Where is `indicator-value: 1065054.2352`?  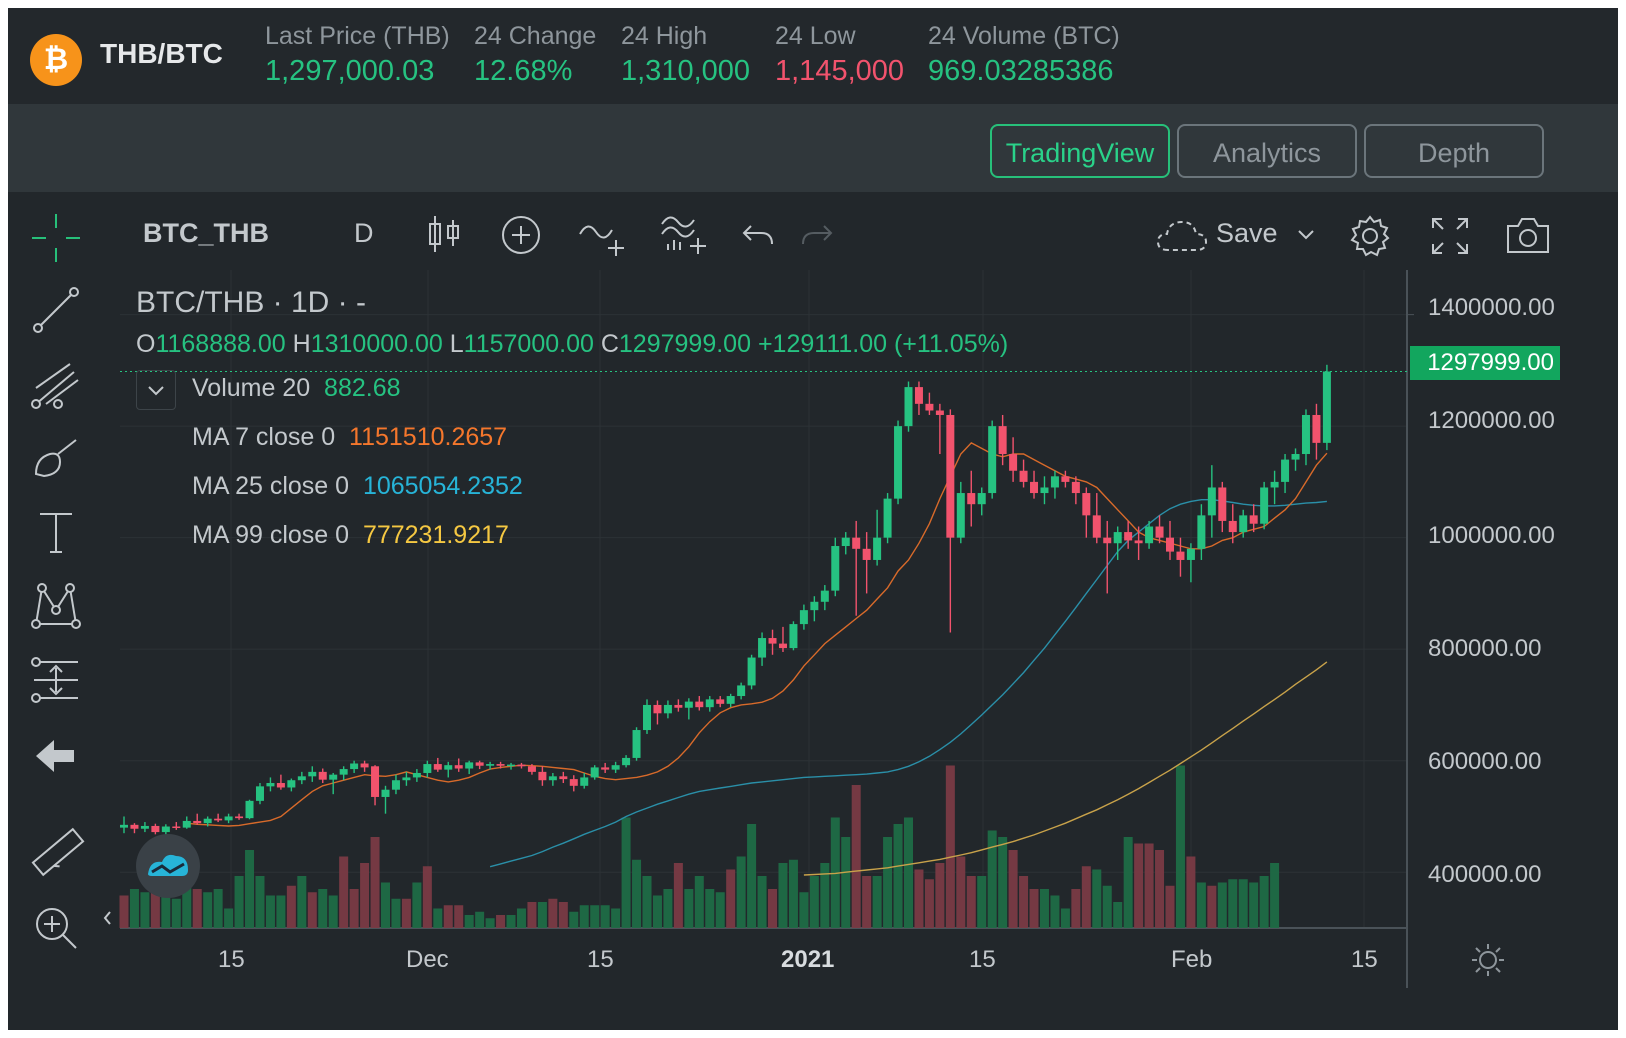
indicator-value: 1065054.2352 is located at coordinates (442, 486).